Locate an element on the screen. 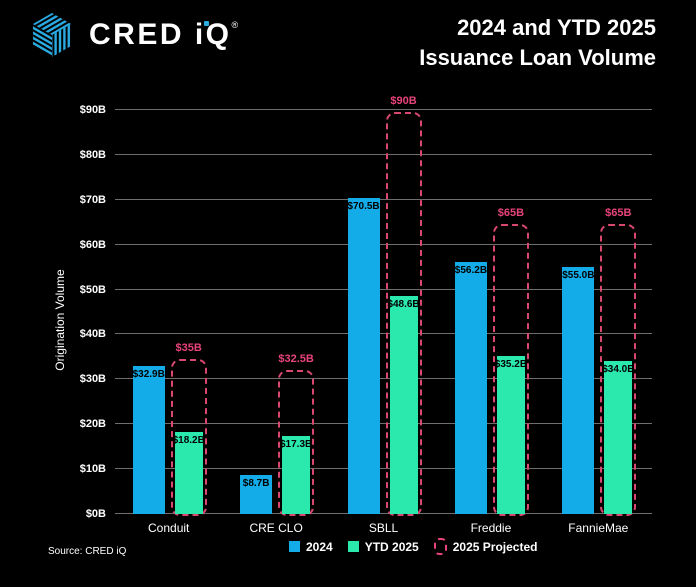 The width and height of the screenshot is (696, 587). legend-label-2024: 2024 is located at coordinates (319, 546).